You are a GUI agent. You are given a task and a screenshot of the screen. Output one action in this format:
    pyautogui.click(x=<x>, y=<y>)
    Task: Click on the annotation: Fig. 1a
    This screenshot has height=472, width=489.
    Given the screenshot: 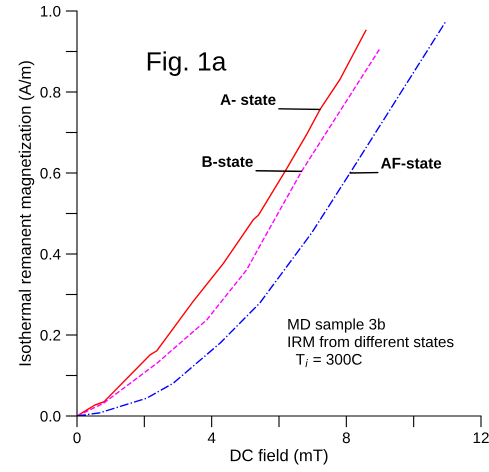 What is the action you would take?
    pyautogui.click(x=187, y=63)
    